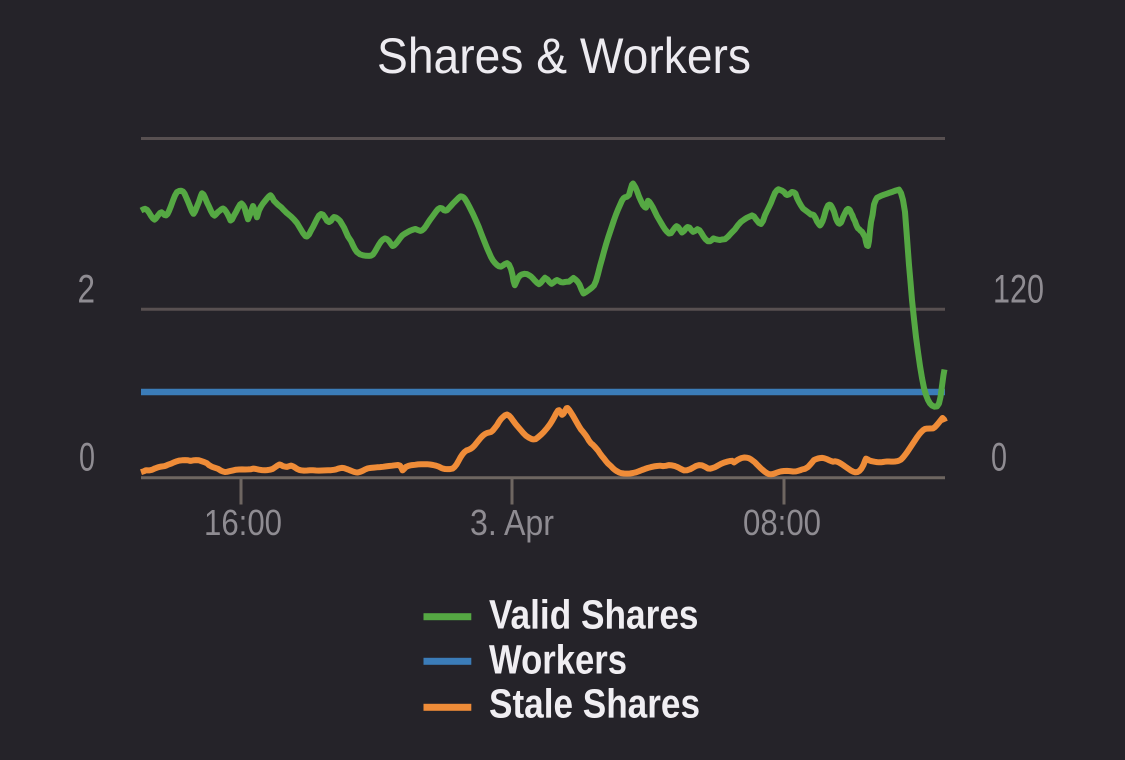 Image resolution: width=1125 pixels, height=760 pixels. What do you see at coordinates (558, 660) in the screenshot?
I see `svg-text: Workers` at bounding box center [558, 660].